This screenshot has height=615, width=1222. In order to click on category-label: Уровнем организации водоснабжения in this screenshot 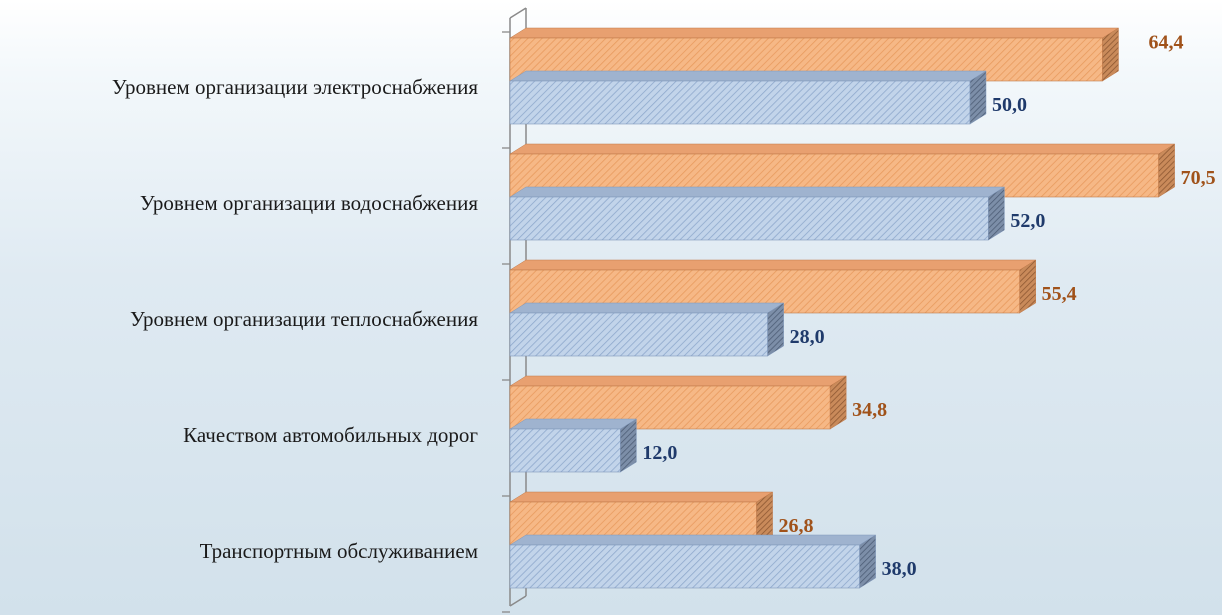, I will do `click(309, 203)`.